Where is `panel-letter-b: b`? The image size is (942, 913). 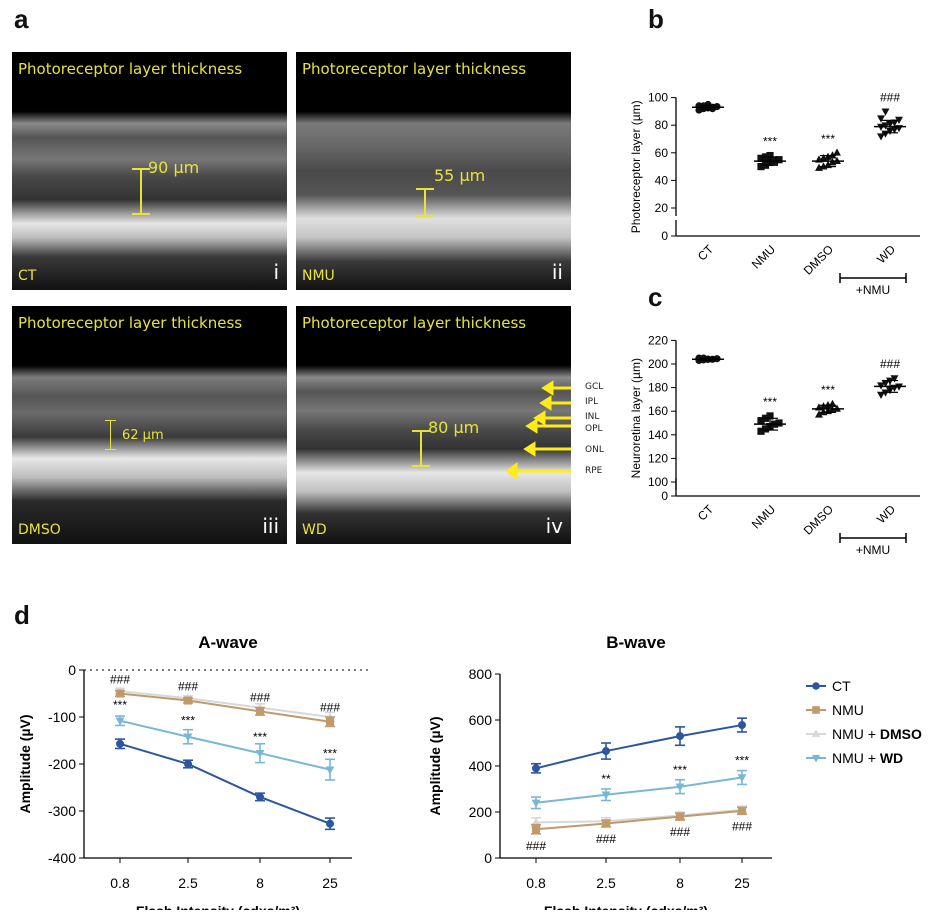
panel-letter-b: b is located at coordinates (656, 19).